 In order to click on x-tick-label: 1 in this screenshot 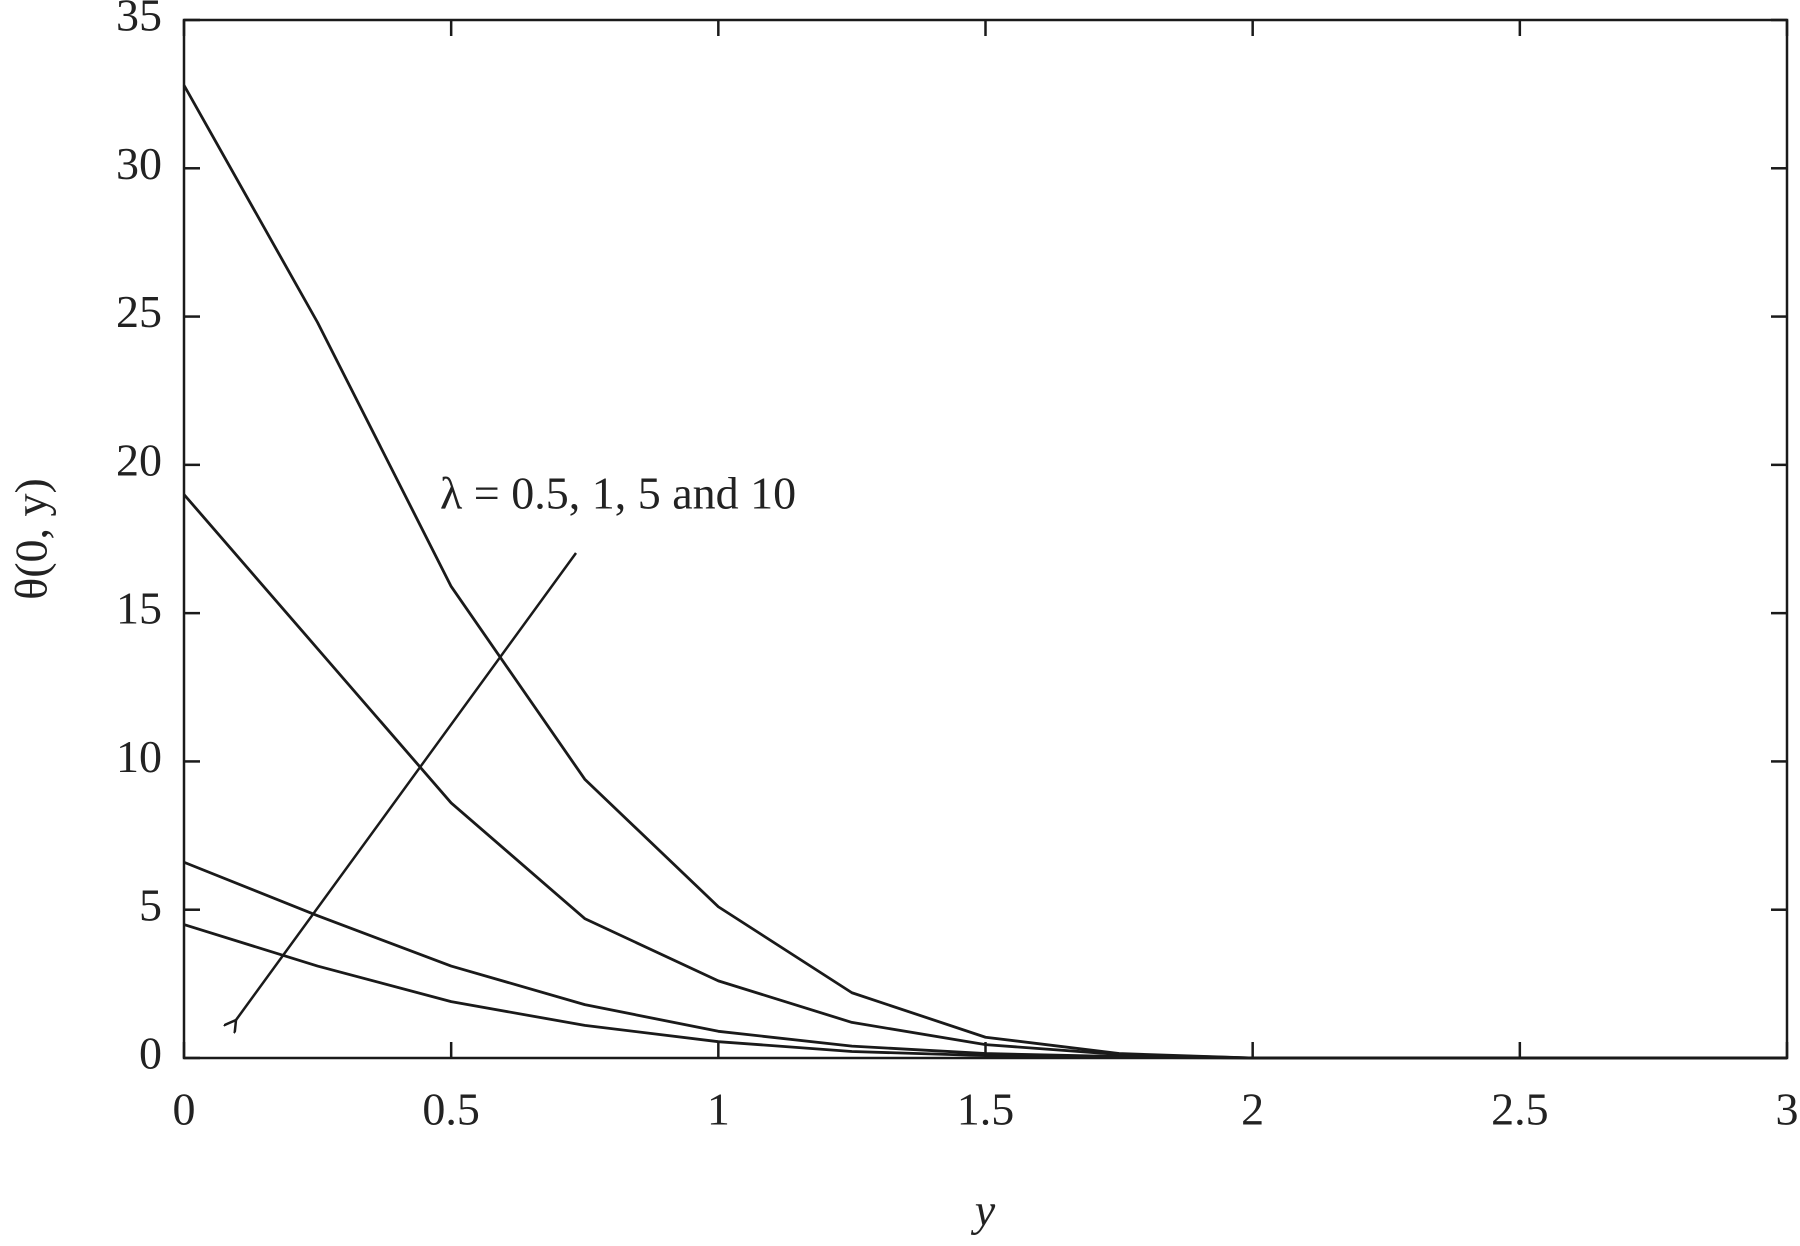, I will do `click(718, 1109)`.